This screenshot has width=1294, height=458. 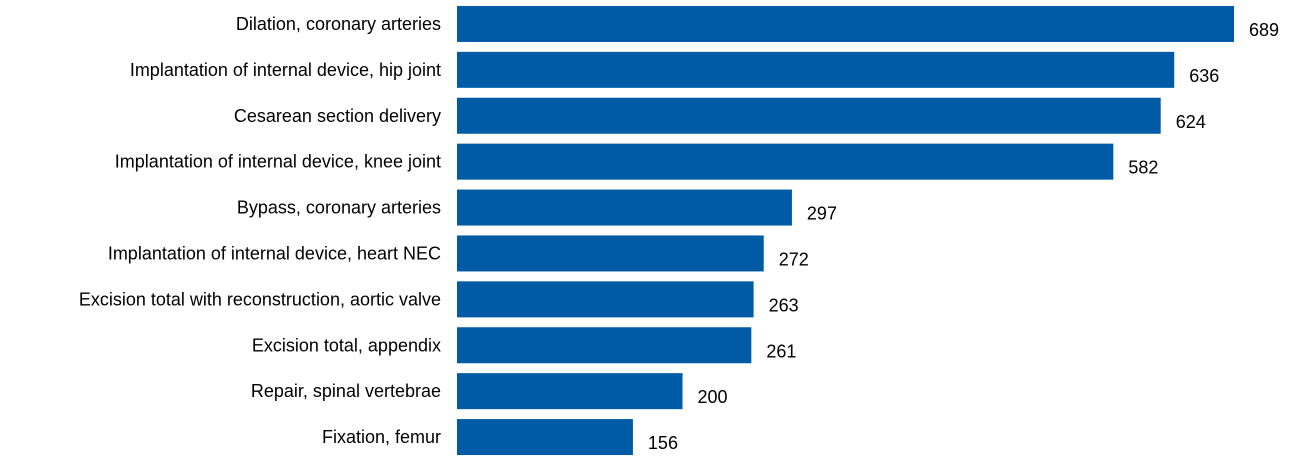 I want to click on data-label: 261, so click(x=781, y=351).